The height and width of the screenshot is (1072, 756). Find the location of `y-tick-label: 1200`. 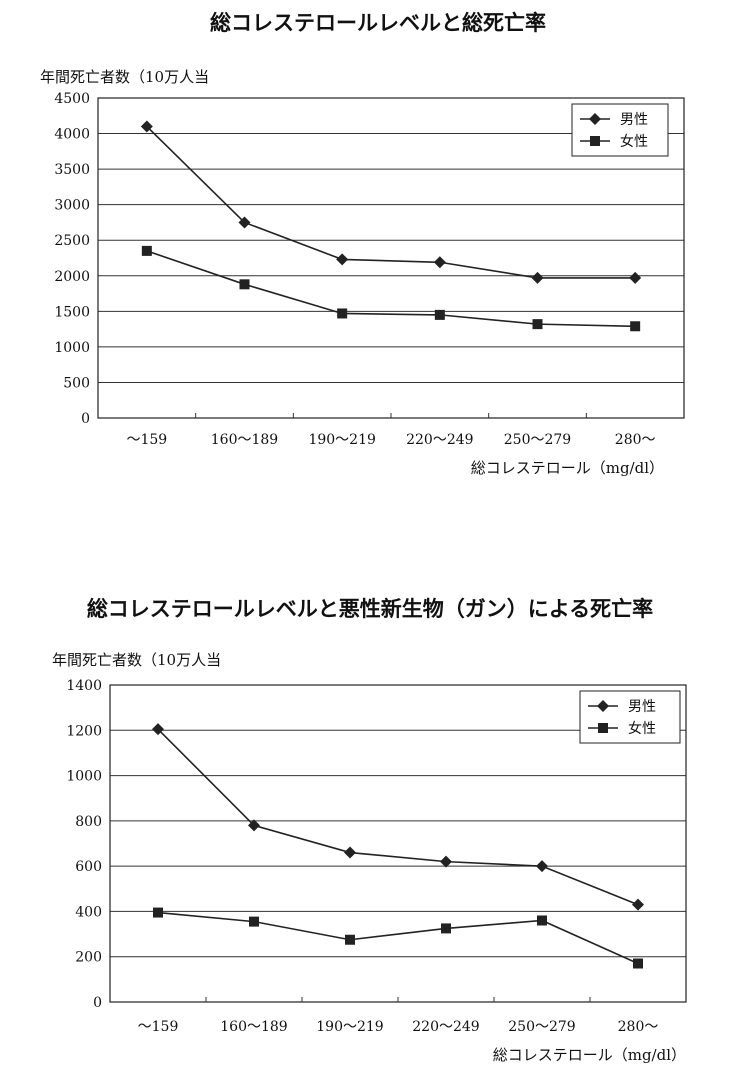

y-tick-label: 1200 is located at coordinates (84, 731).